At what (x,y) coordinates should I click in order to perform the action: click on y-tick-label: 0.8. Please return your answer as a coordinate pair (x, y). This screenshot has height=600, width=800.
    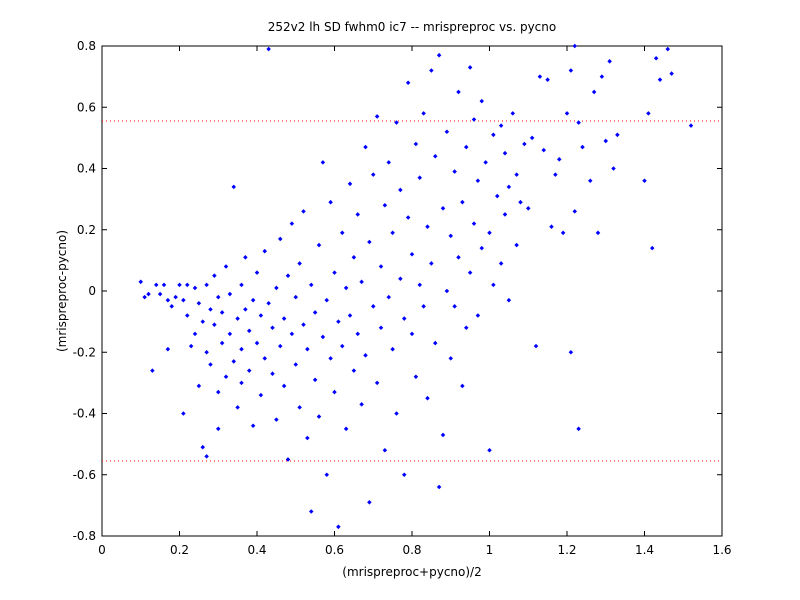
    Looking at the image, I should click on (86, 46).